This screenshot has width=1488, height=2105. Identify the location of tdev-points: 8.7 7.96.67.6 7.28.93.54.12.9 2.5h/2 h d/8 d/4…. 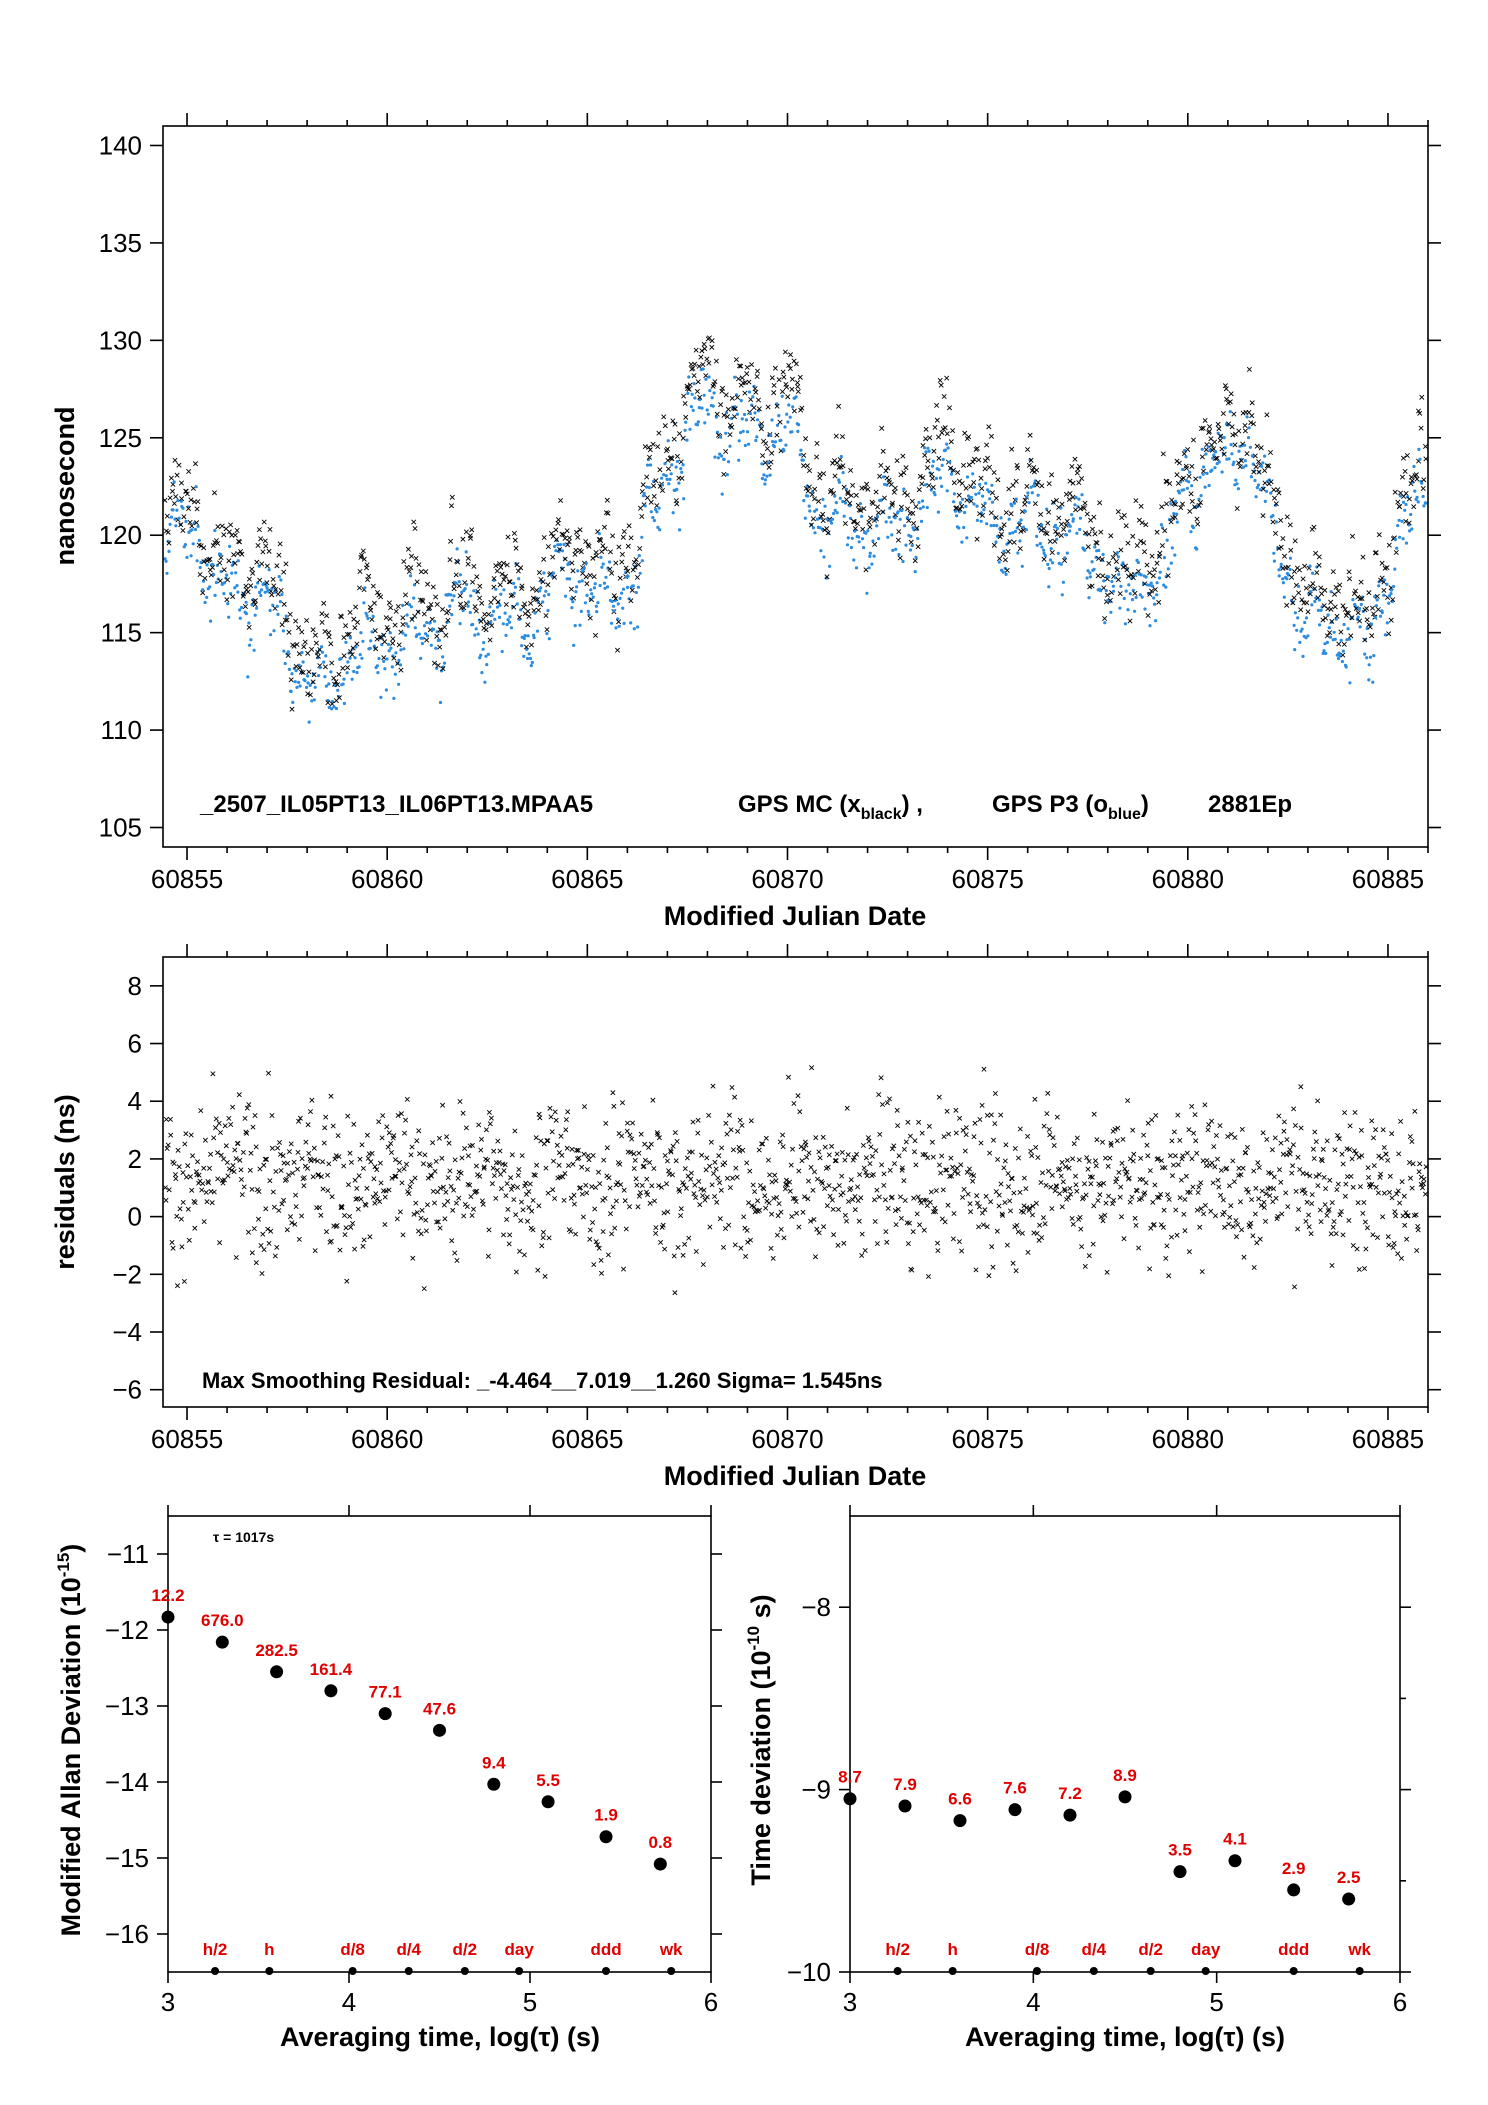
(1105, 1870).